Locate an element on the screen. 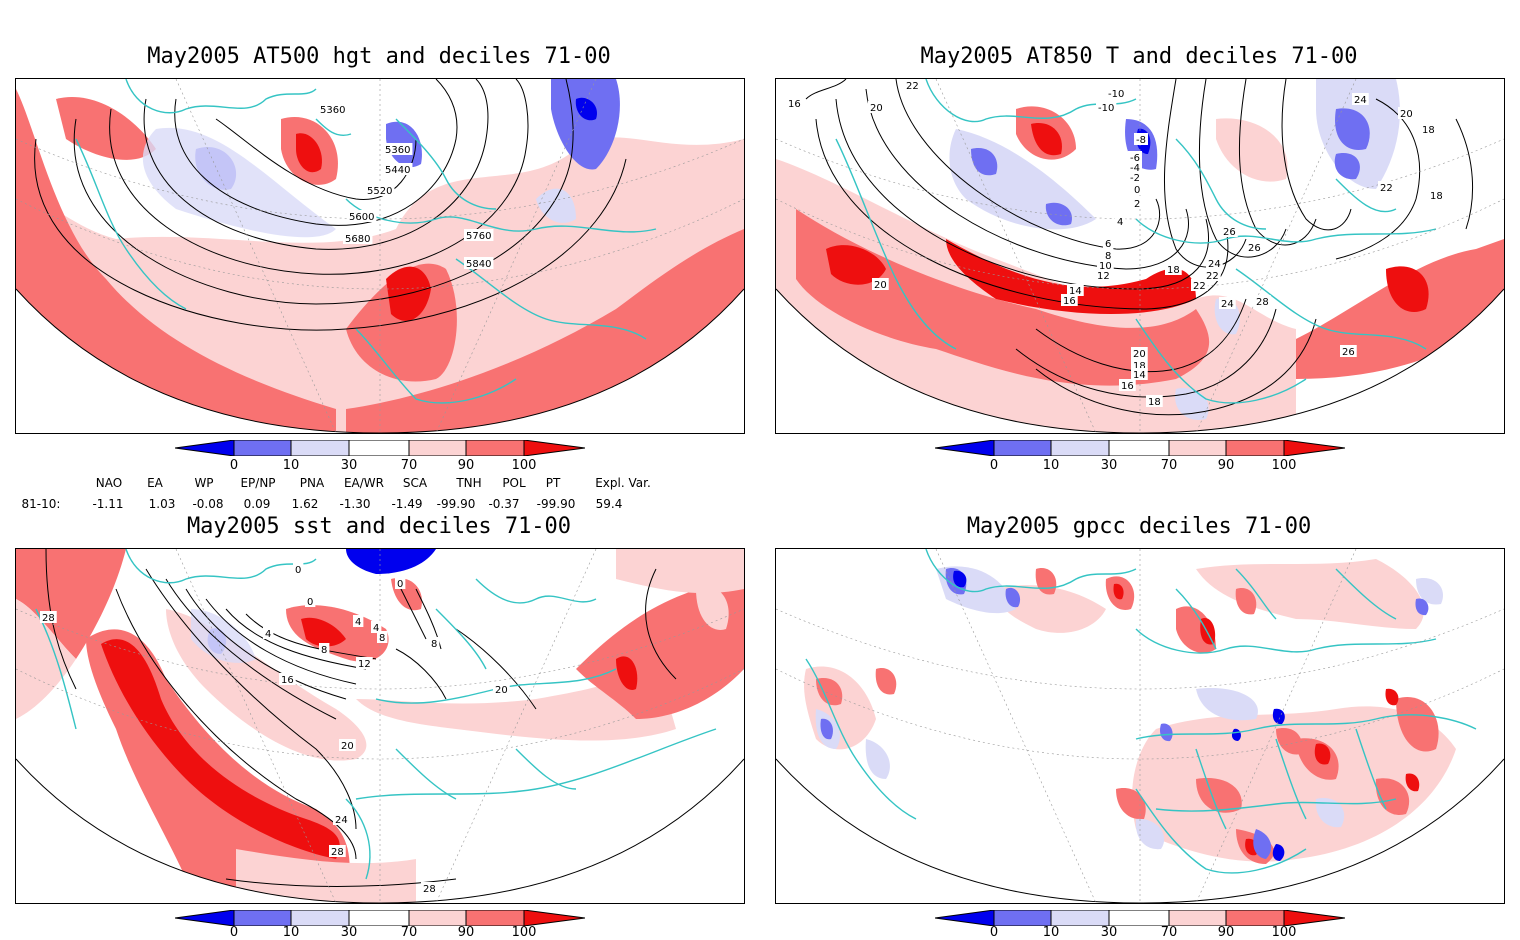  index-name: NAO is located at coordinates (109, 483).